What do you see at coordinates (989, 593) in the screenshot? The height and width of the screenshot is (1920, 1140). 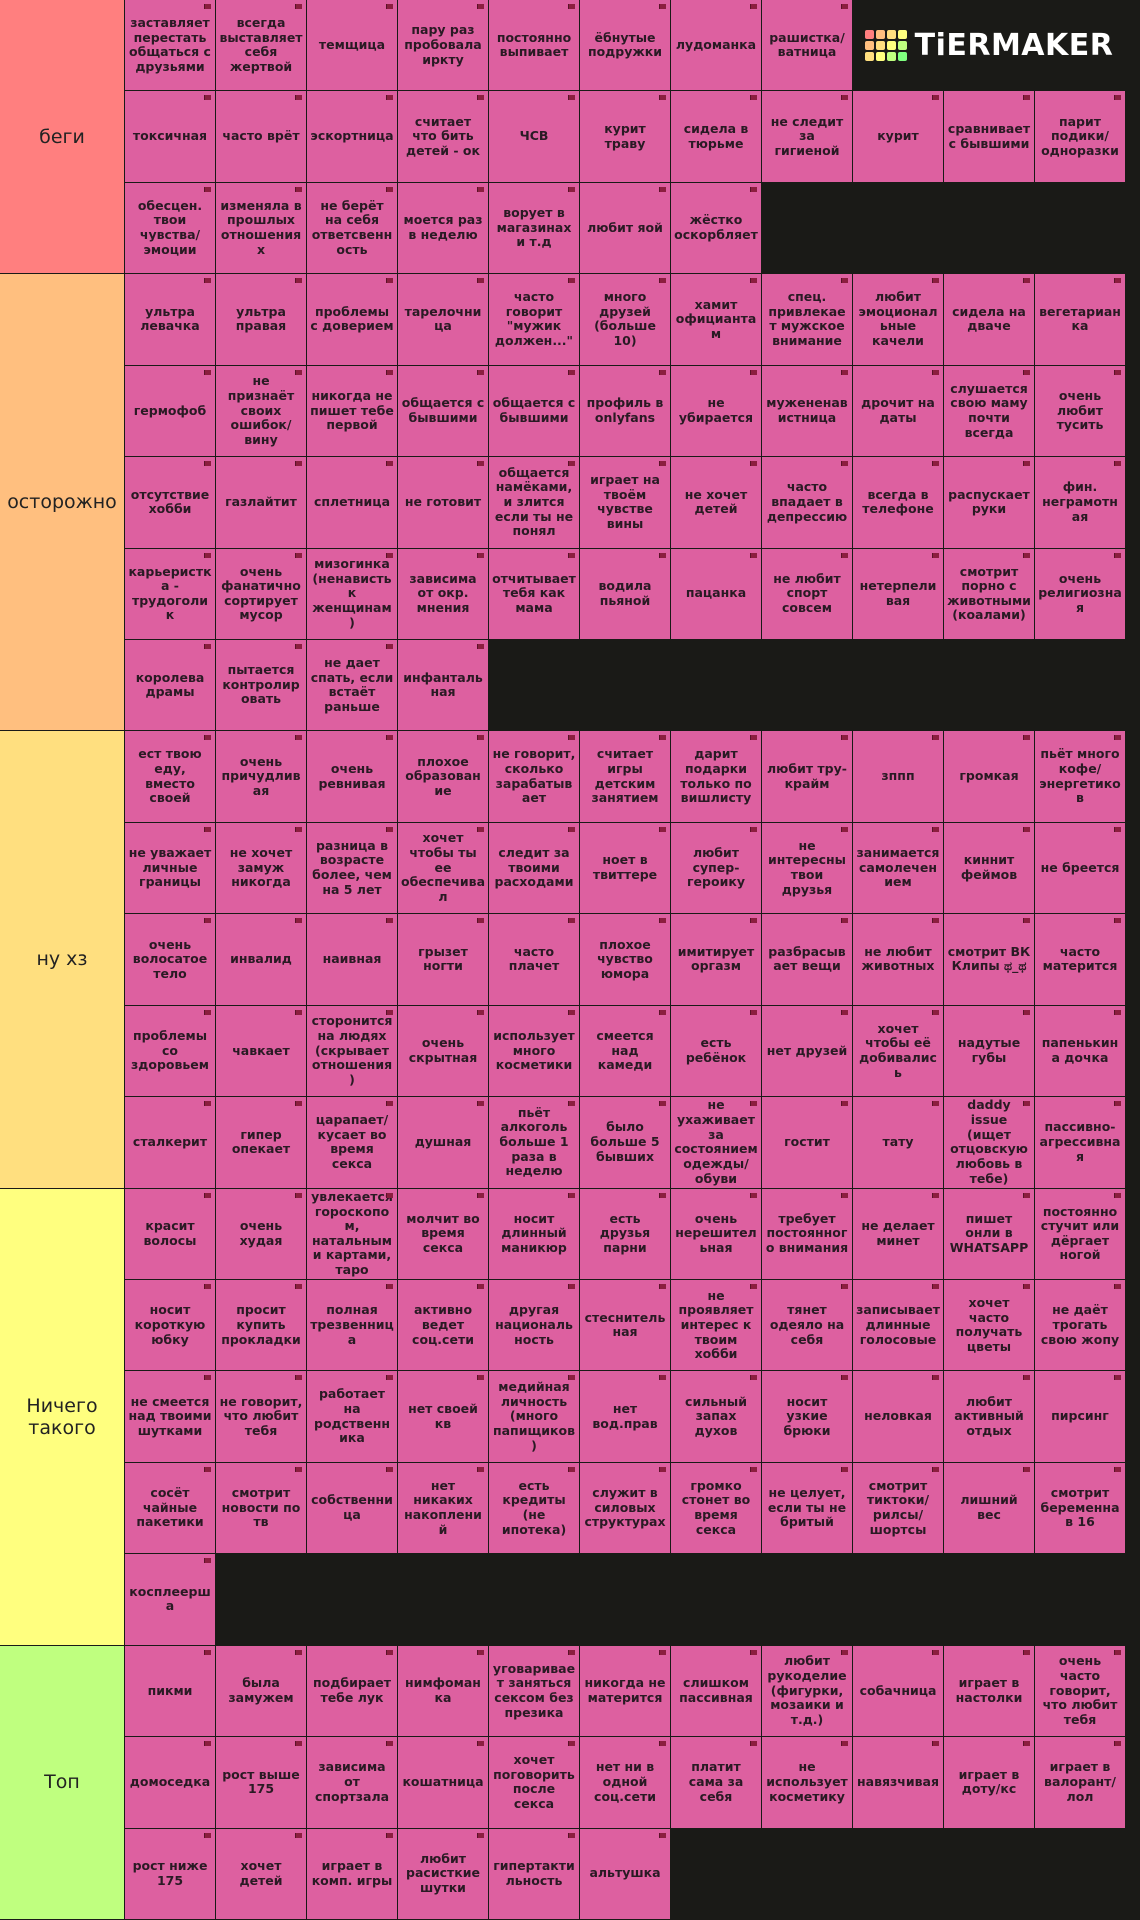 I see `tier-item: смотрит порно с животными (коалами)` at bounding box center [989, 593].